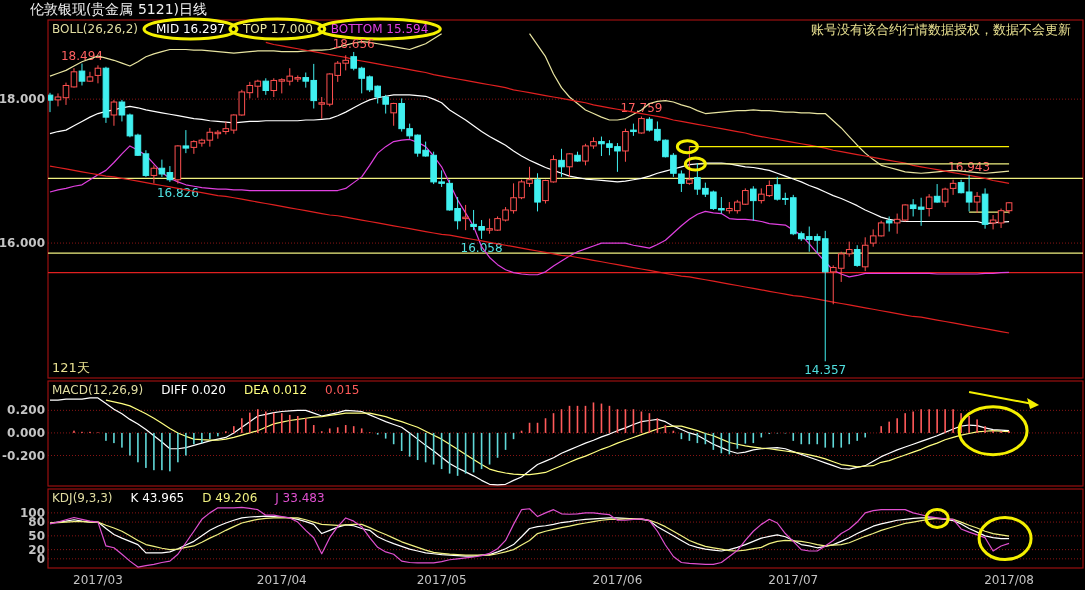  Describe the element at coordinates (190, 29) in the screenshot. I see `text: MID 16.297` at that location.